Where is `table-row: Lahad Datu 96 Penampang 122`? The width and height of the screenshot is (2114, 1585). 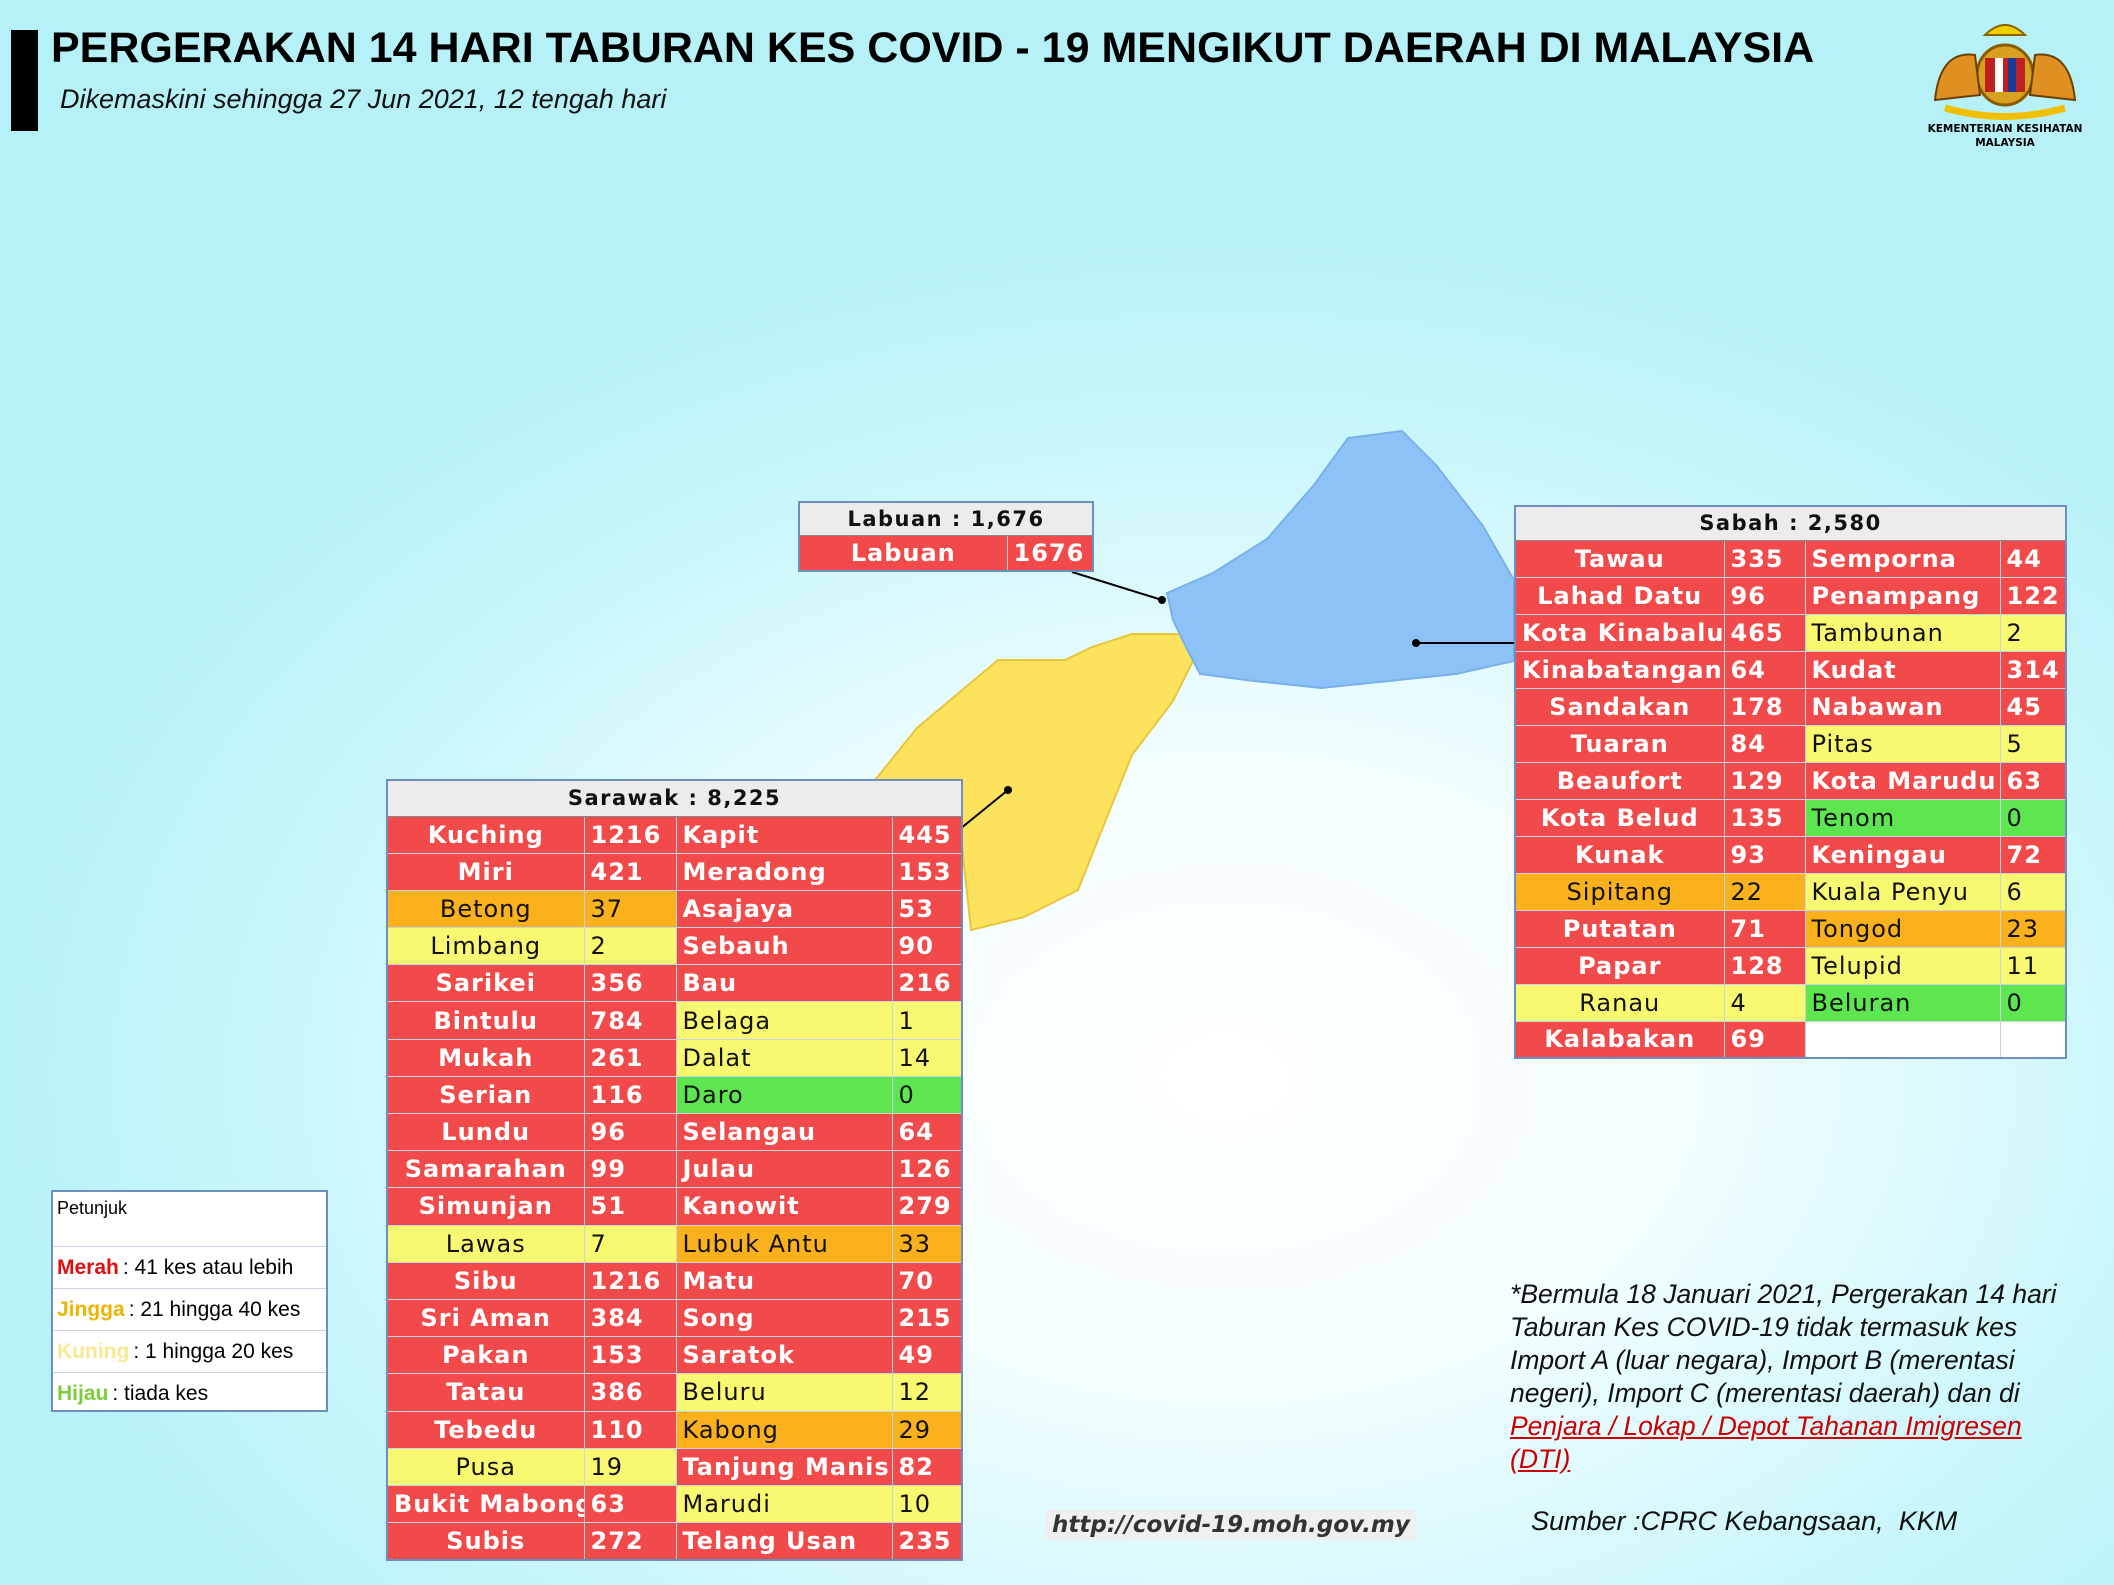 table-row: Lahad Datu 96 Penampang 122 is located at coordinates (1790, 595).